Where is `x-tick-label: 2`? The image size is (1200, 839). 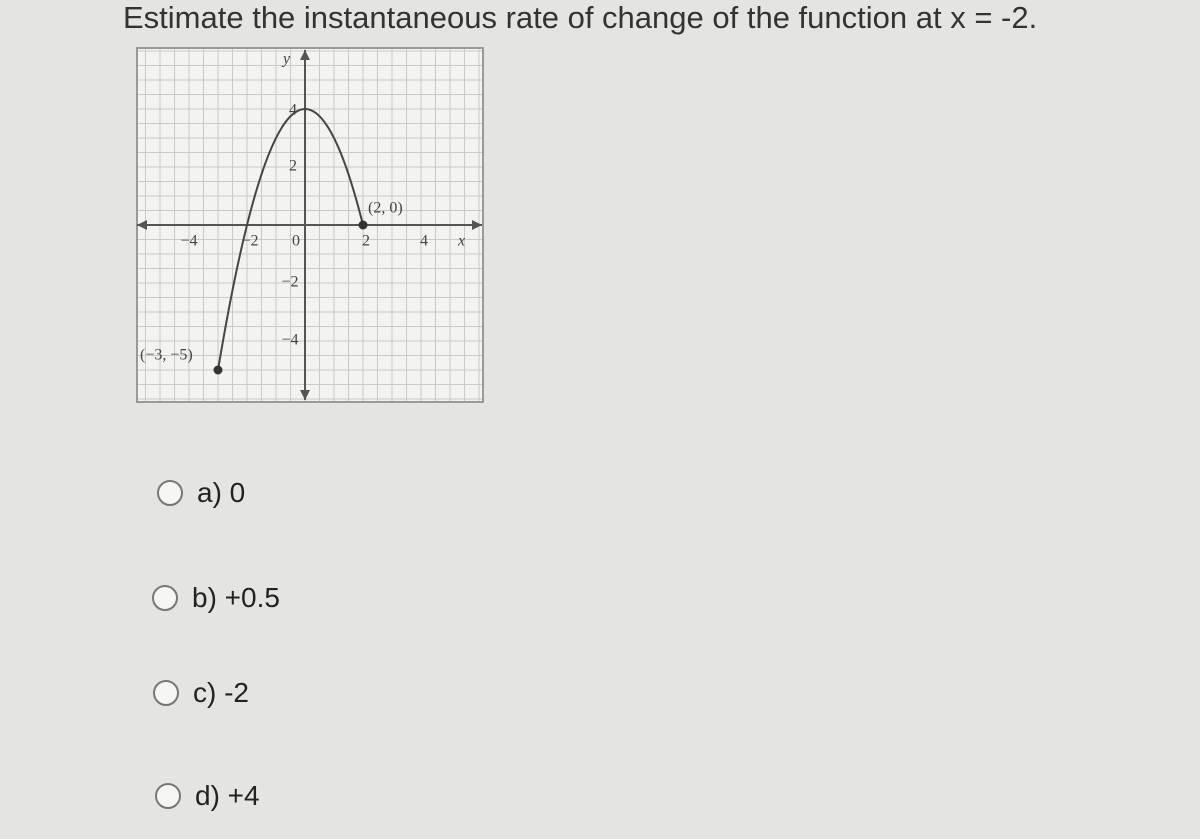
x-tick-label: 2 is located at coordinates (366, 241).